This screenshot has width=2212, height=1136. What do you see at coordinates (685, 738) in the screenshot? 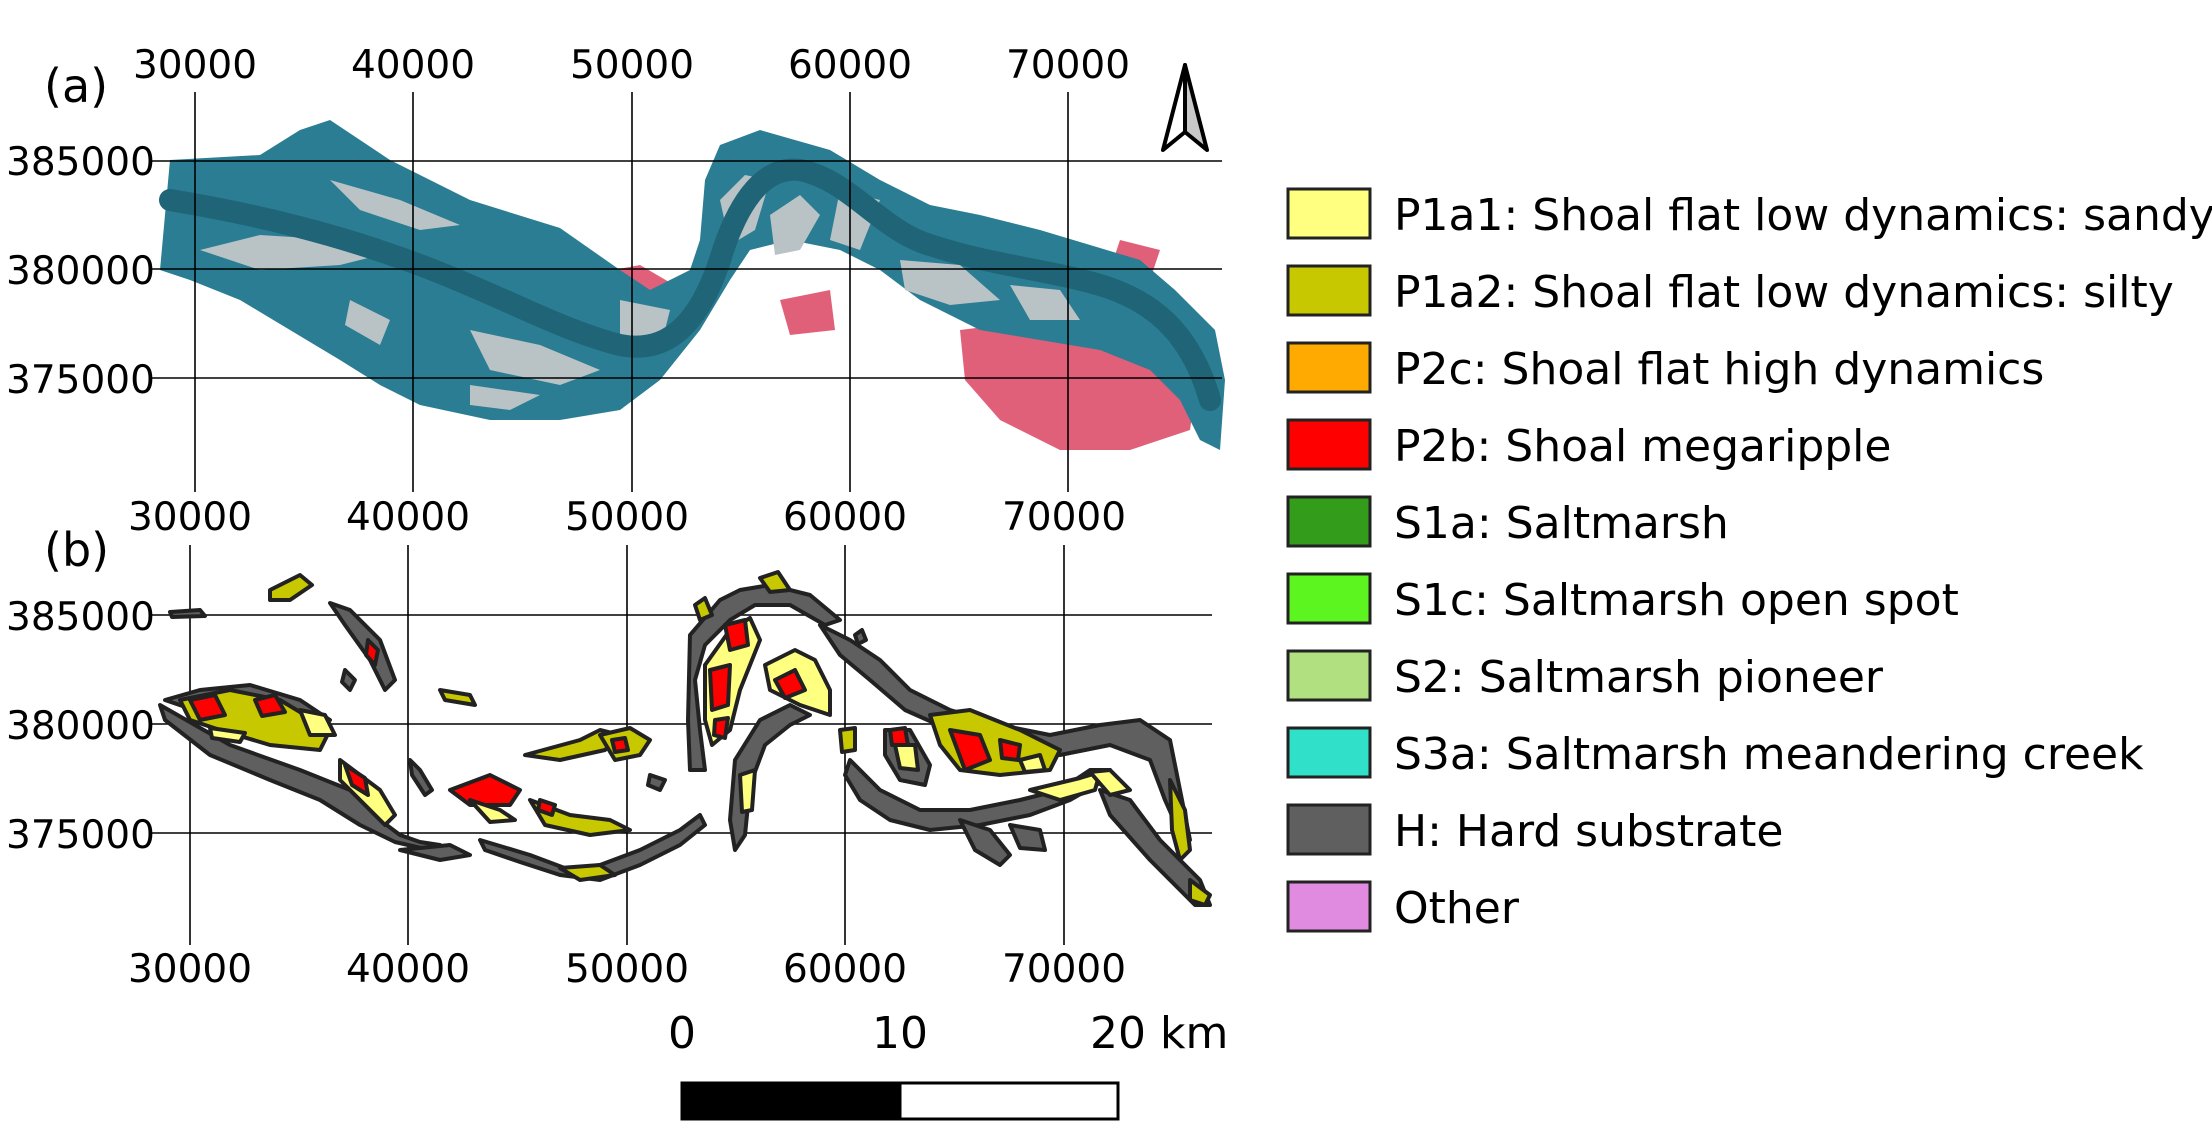
I see `habitat-polygons` at bounding box center [685, 738].